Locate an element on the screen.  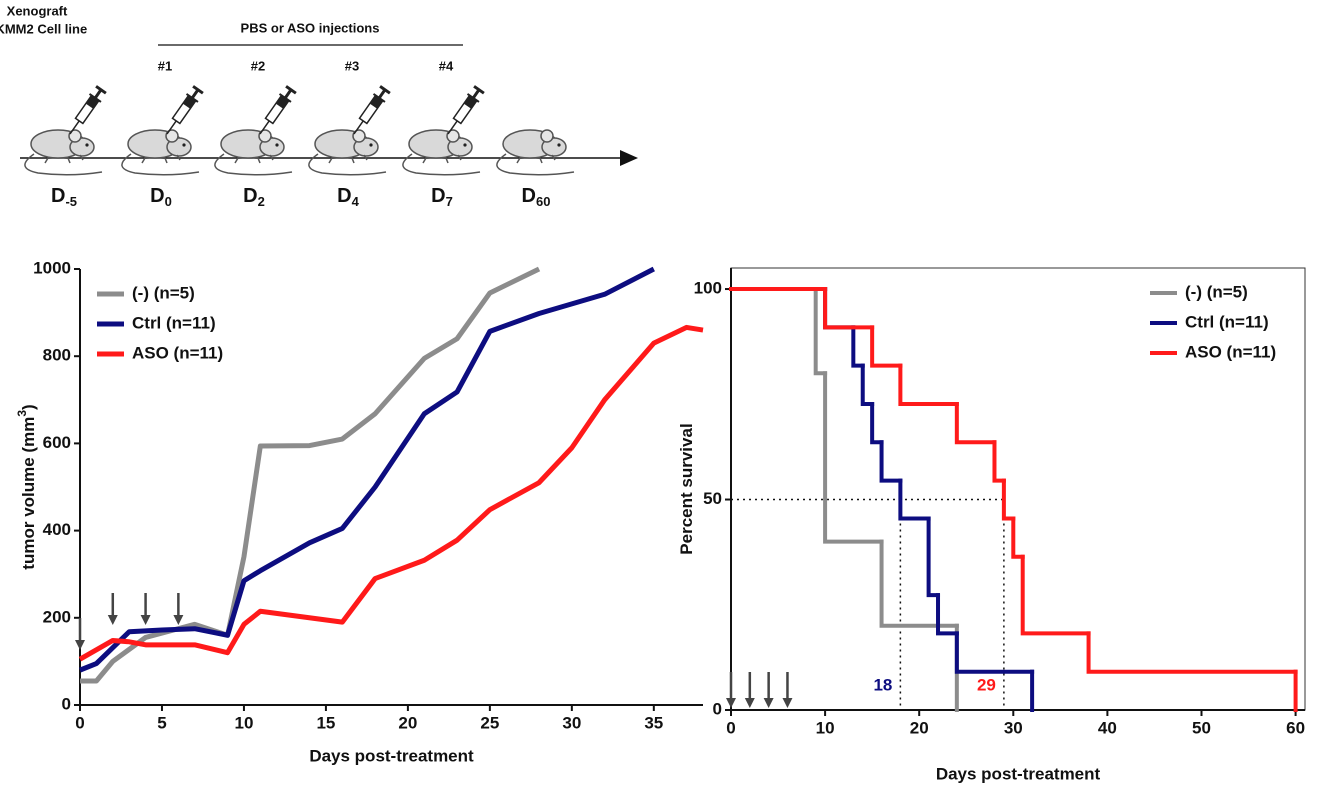
day-subscript: 4 is located at coordinates (356, 201).